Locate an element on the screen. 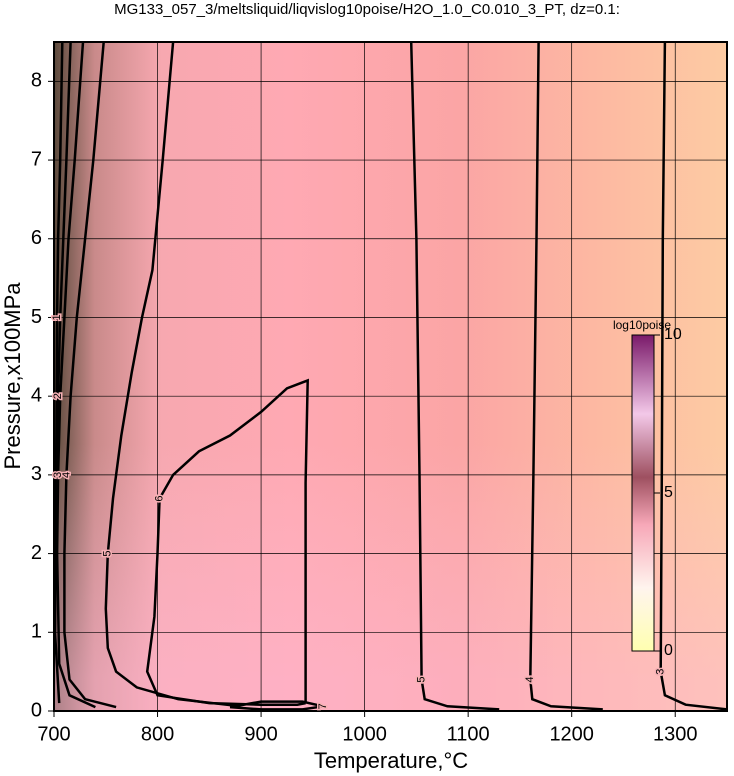 The height and width of the screenshot is (776, 734). x-tick-label: 1200 is located at coordinates (571, 734).